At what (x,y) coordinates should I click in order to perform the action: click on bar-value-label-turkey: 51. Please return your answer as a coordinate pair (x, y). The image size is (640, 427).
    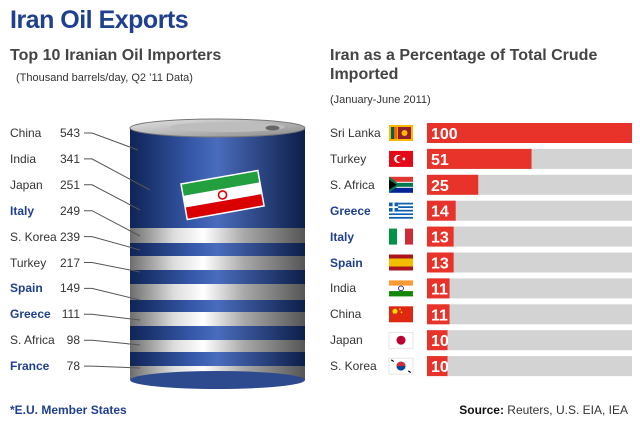
    Looking at the image, I should click on (440, 160).